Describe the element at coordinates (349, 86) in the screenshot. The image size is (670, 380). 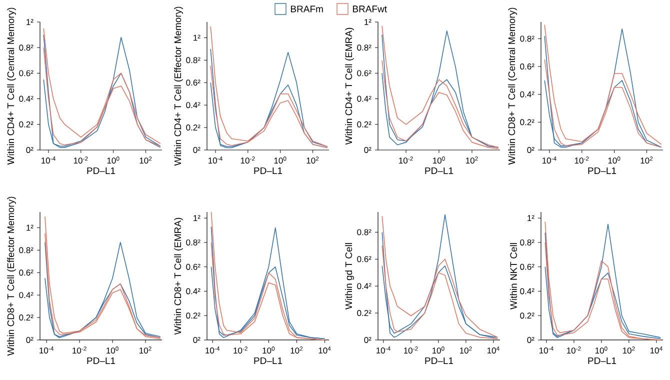
I see `y-axis-title: Within CD4+ T Cell (EMRA)` at that location.